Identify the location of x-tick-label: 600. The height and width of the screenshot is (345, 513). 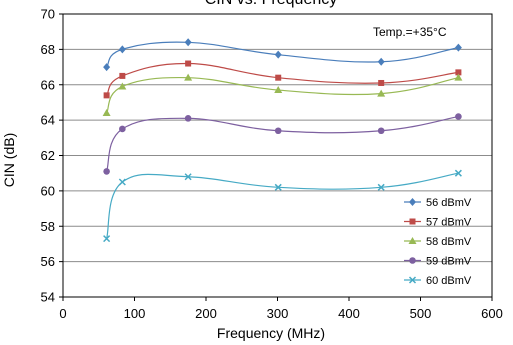
(492, 313).